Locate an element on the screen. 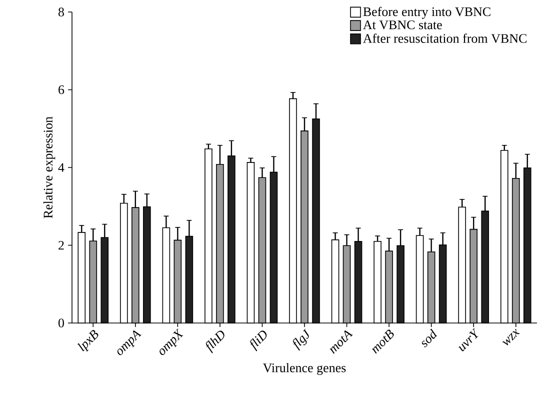 The height and width of the screenshot is (413, 542). y-tick-label: 6 is located at coordinates (61, 89).